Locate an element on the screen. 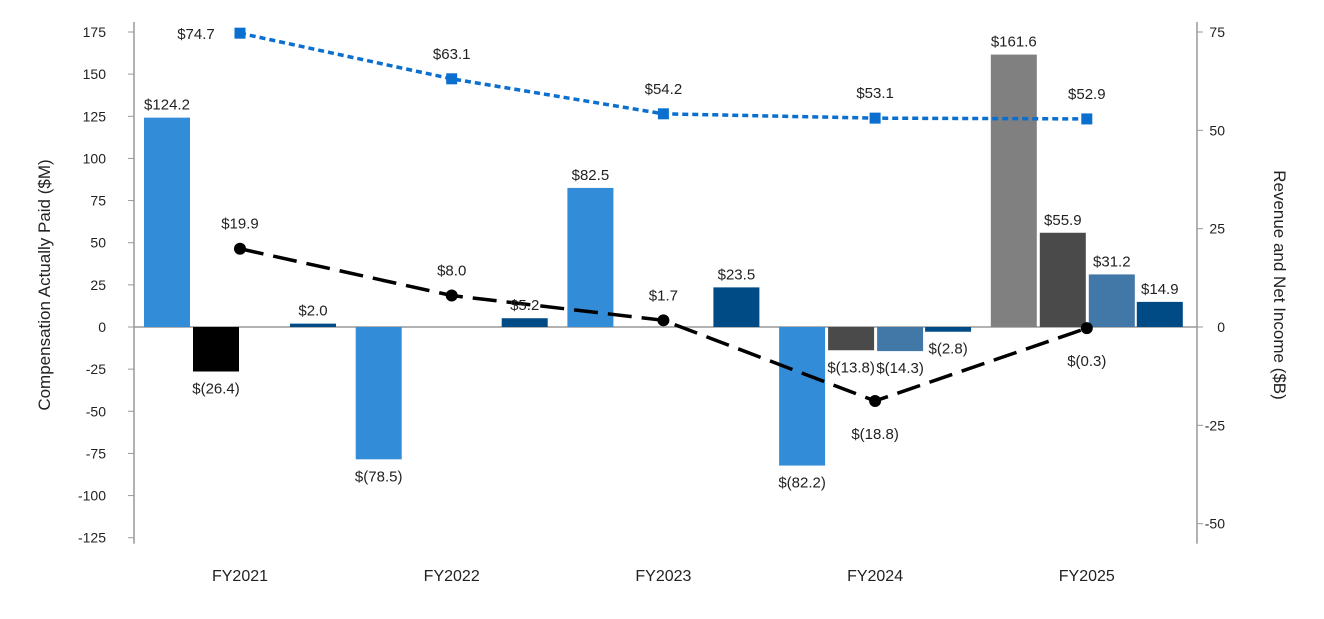 The image size is (1324, 619). bar-data-label: $(82.2) is located at coordinates (802, 483).